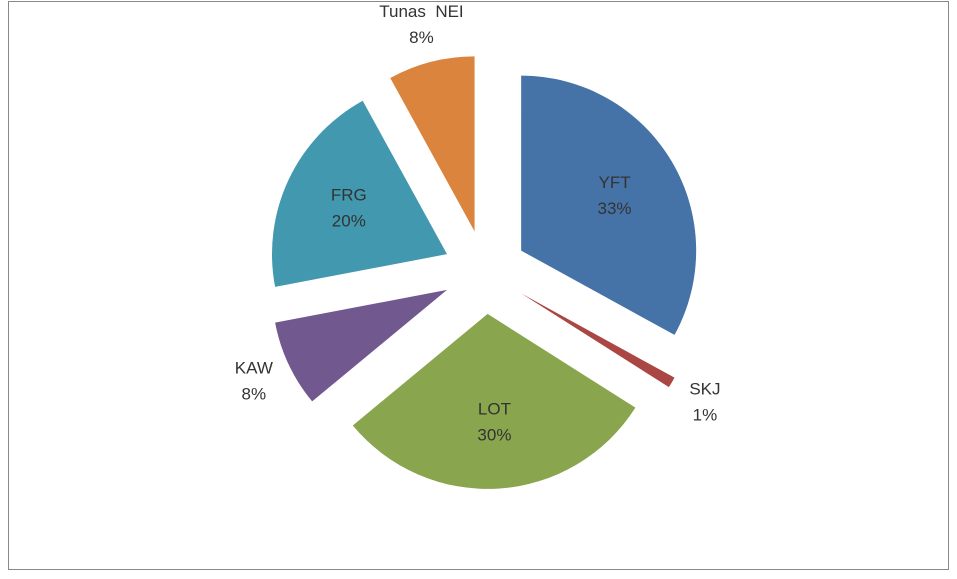 The width and height of the screenshot is (957, 579). I want to click on slice-value-label: 30%, so click(494, 435).